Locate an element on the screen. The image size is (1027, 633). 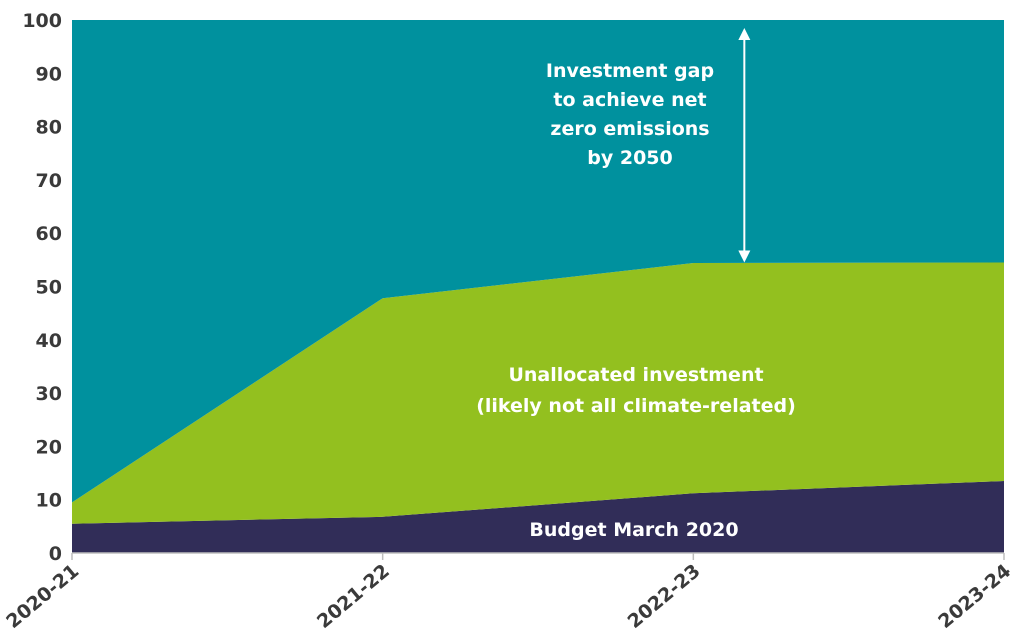
gap-label-line-4: by 2050 is located at coordinates (629, 158).